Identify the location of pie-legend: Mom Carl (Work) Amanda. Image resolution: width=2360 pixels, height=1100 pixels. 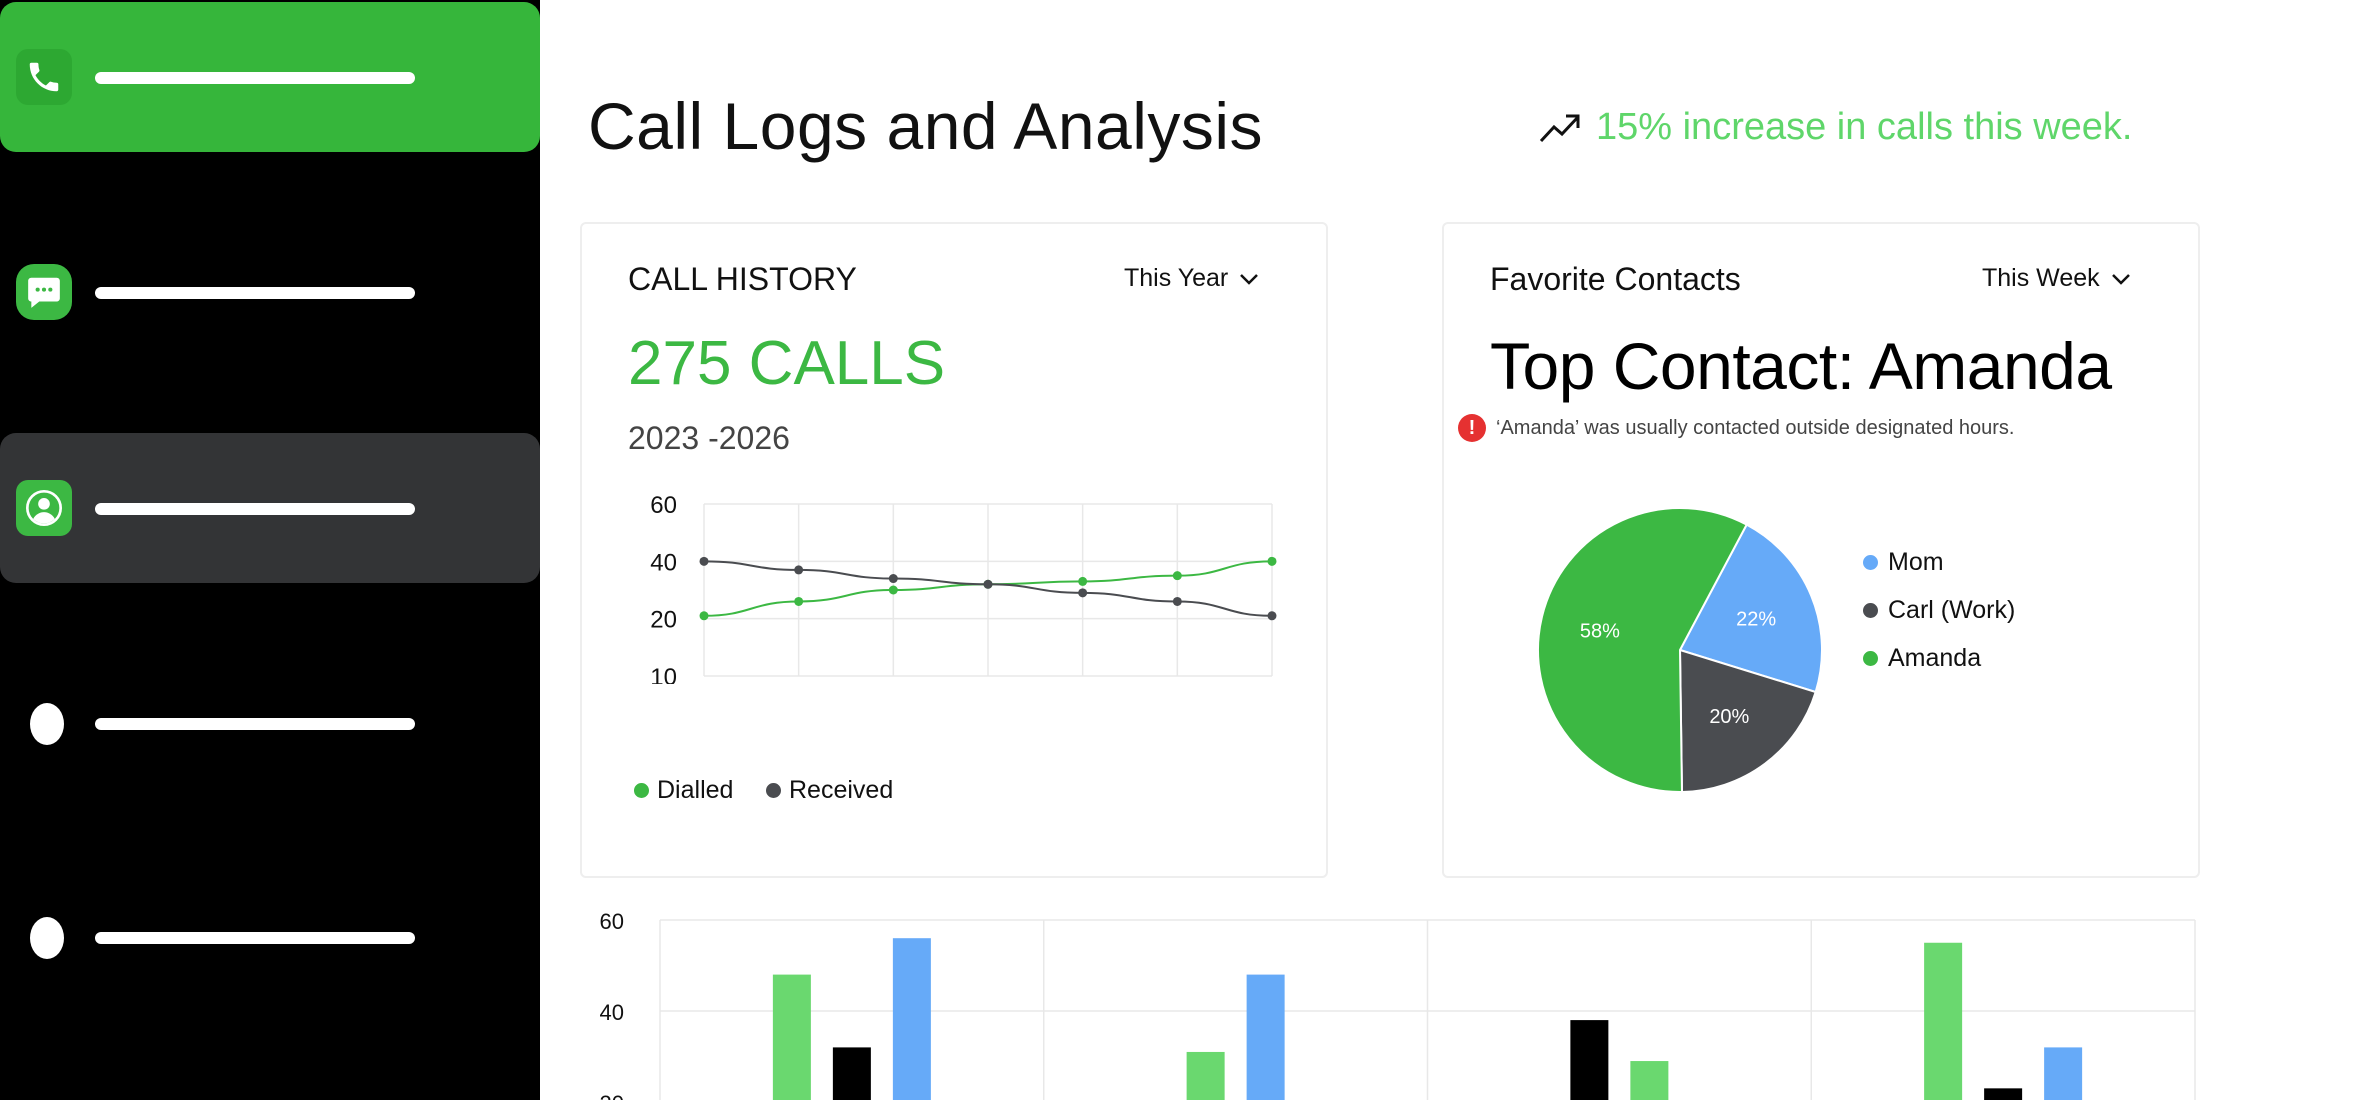
(1939, 610).